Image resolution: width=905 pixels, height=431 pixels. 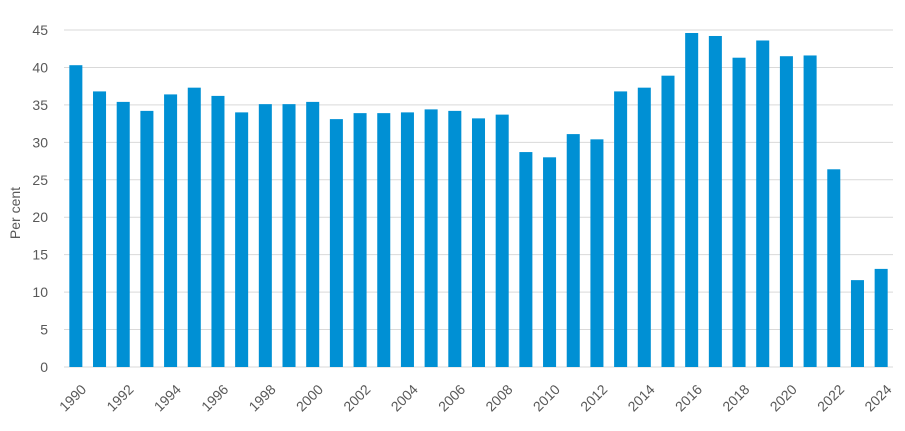 I want to click on y-tick-label: 30, so click(x=40, y=142).